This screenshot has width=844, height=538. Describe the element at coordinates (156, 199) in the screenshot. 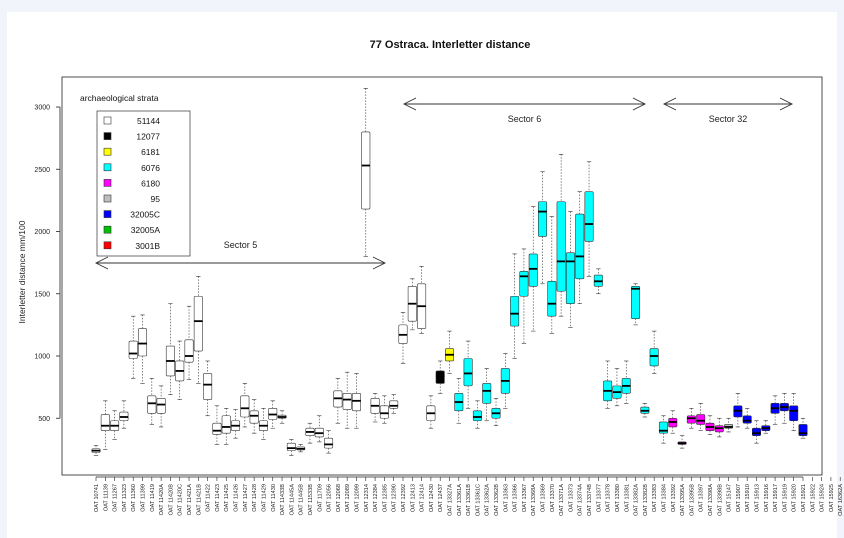

I see `legend-label: 95` at that location.